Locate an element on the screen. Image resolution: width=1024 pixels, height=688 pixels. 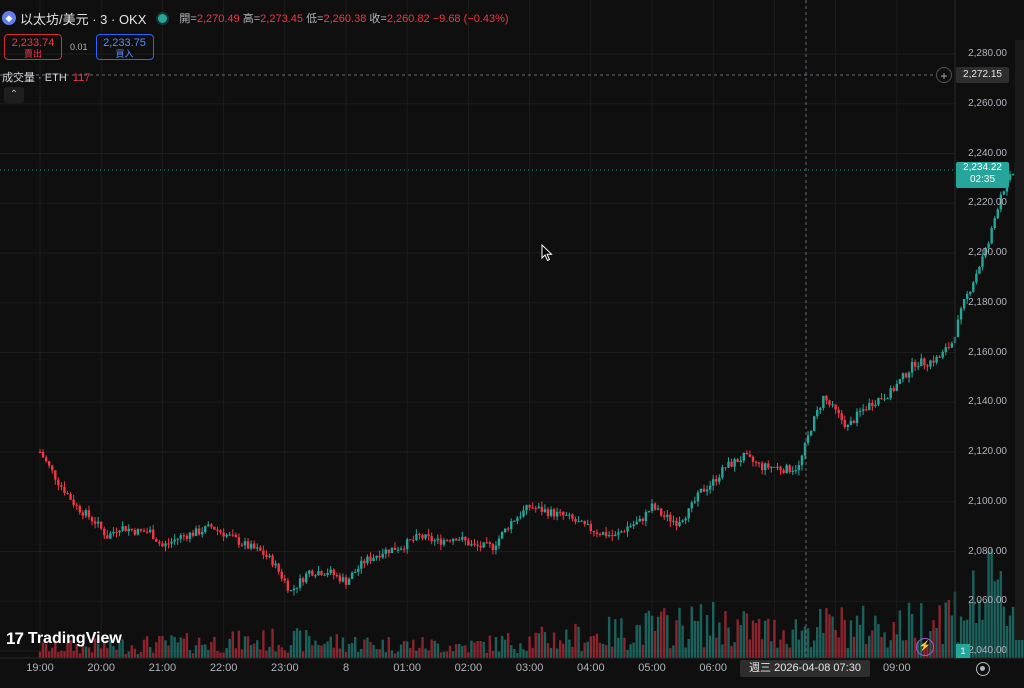
volume-axis-badge: 1 is located at coordinates (963, 651).